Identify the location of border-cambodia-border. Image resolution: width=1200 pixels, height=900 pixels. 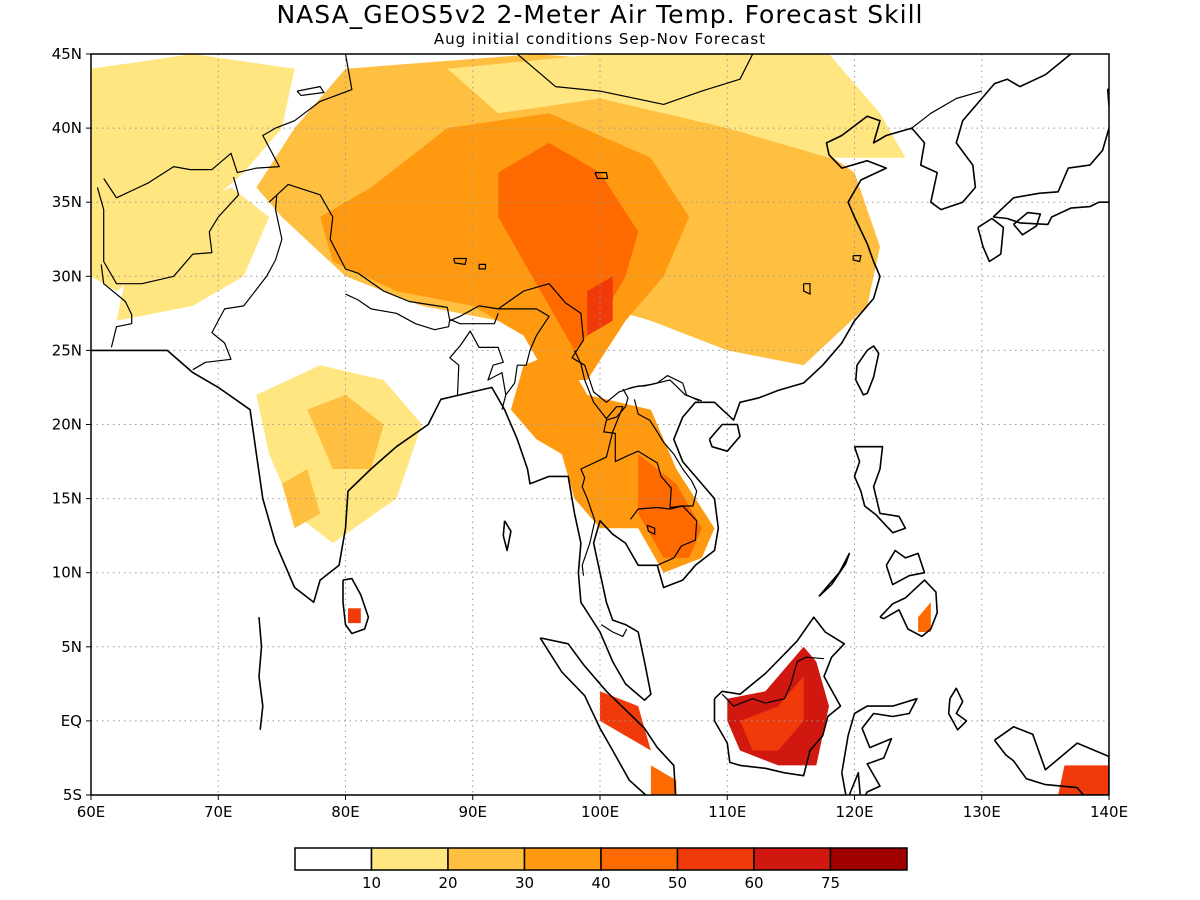
(664, 535).